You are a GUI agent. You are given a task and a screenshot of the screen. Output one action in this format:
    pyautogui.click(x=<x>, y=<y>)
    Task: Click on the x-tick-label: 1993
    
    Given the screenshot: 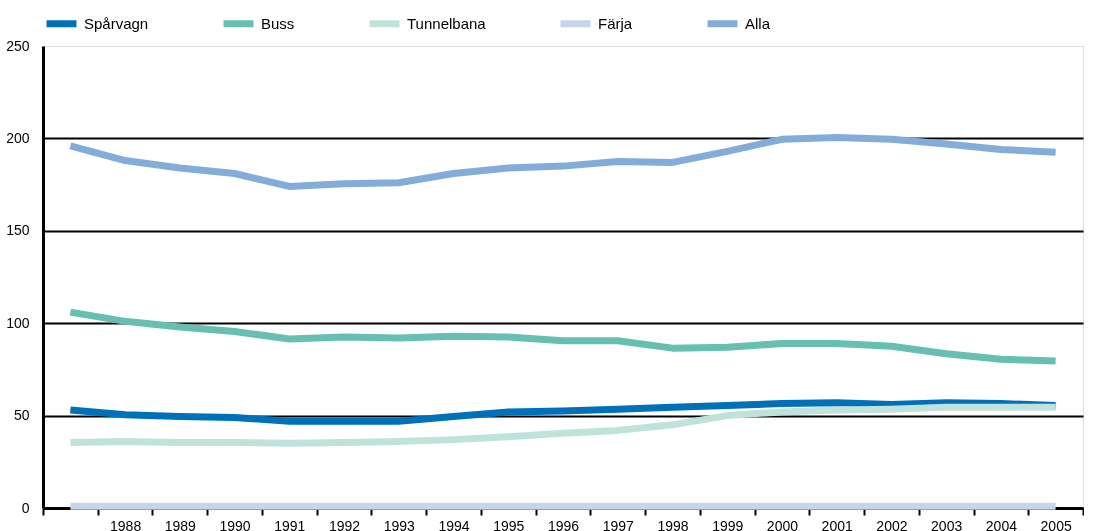 What is the action you would take?
    pyautogui.click(x=399, y=524)
    